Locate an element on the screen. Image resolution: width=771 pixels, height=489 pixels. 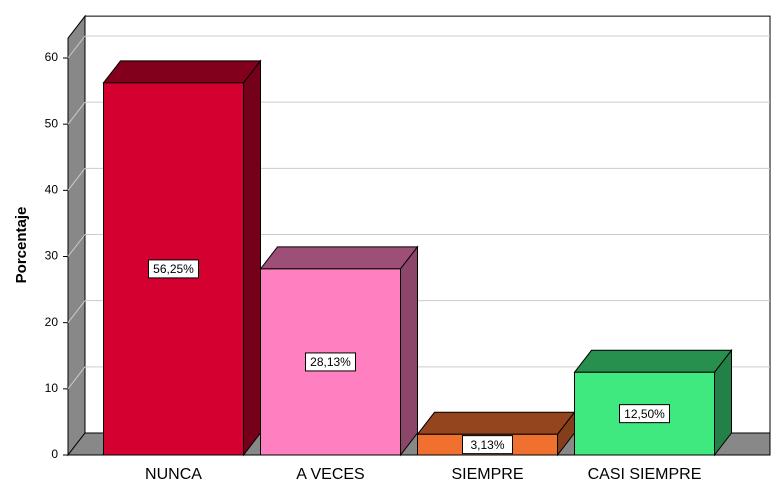
x-tick-label: NUNCA is located at coordinates (173, 474).